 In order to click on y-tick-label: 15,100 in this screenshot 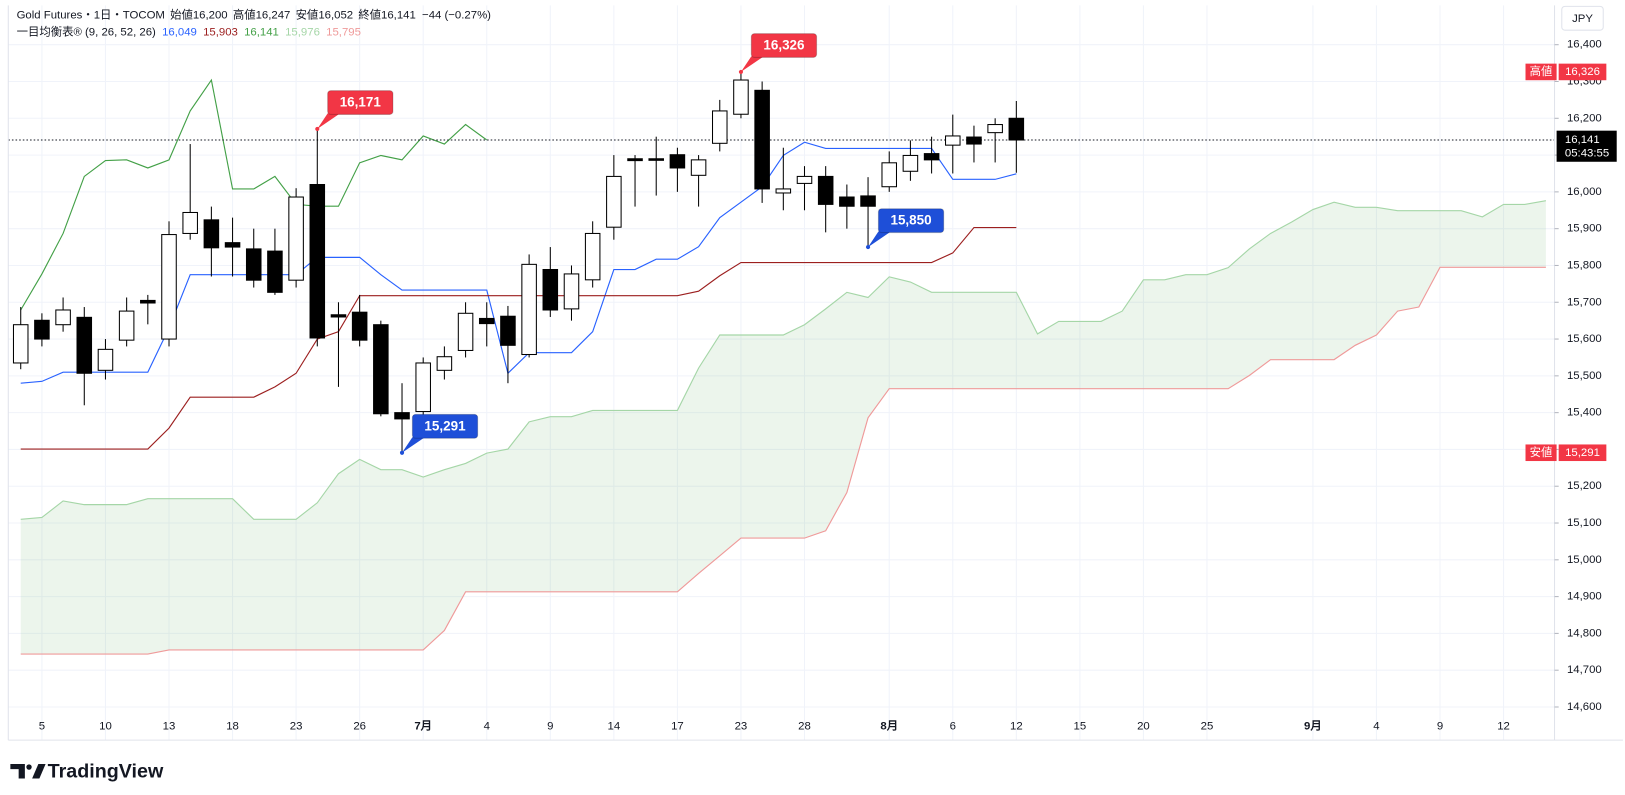, I will do `click(1584, 523)`.